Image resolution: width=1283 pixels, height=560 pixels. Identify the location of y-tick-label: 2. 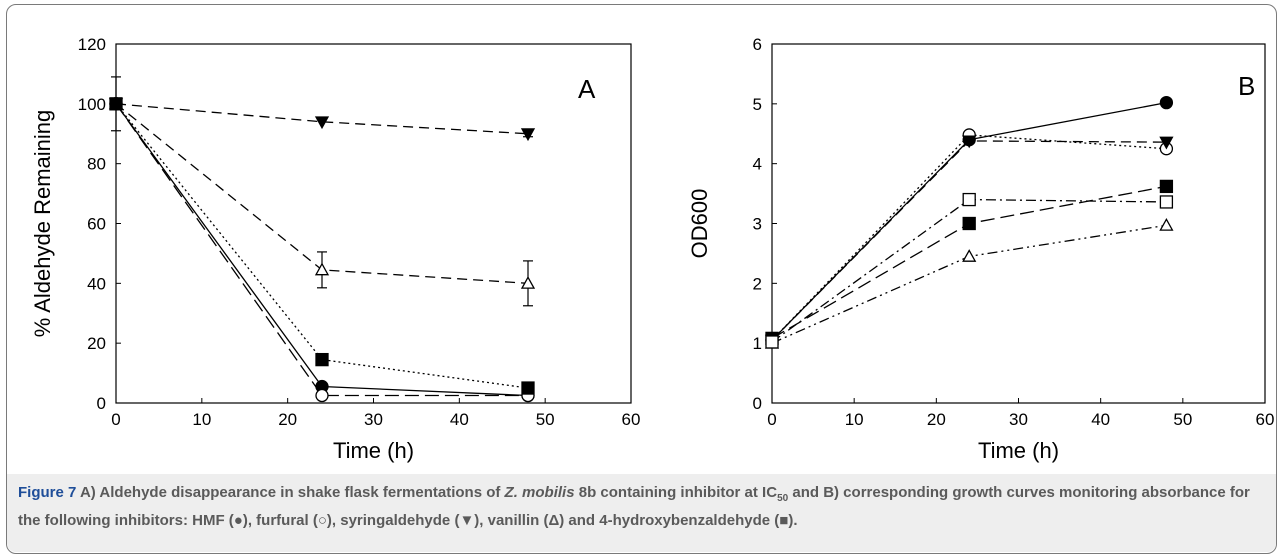
(757, 283).